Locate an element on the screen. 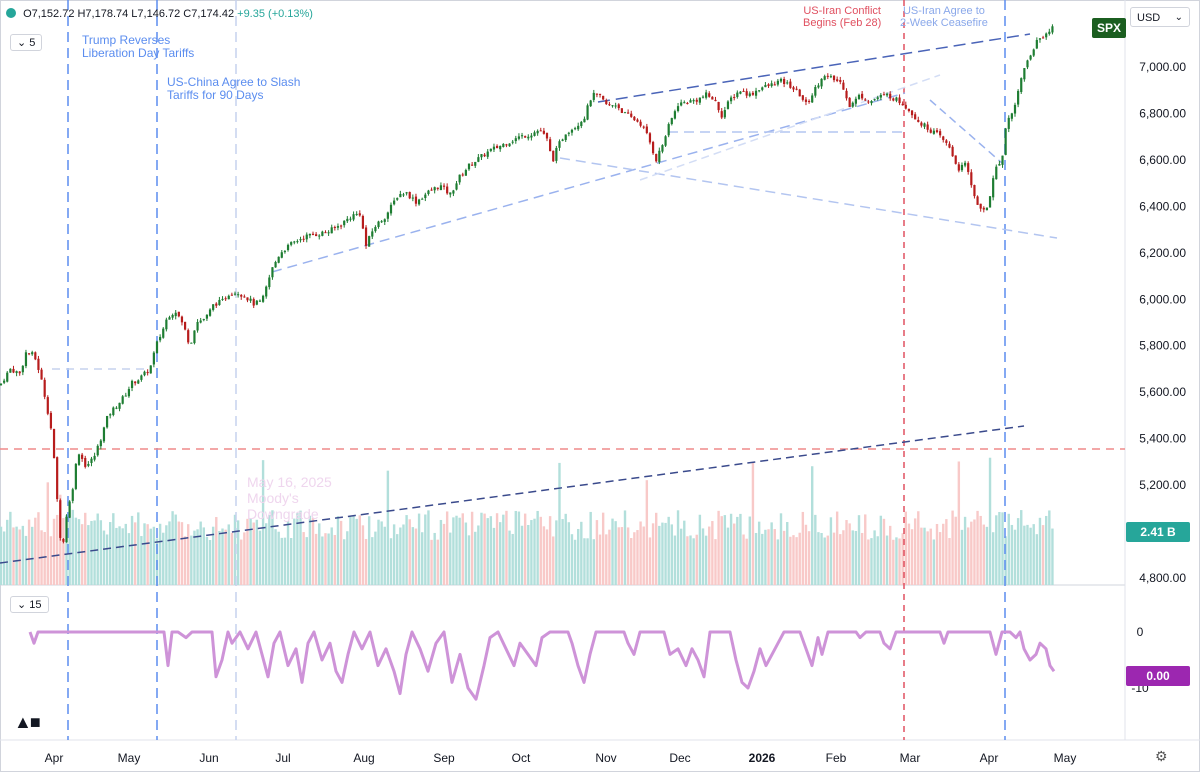 This screenshot has height=772, width=1200. oscillator-pane is located at coordinates (542, 665).